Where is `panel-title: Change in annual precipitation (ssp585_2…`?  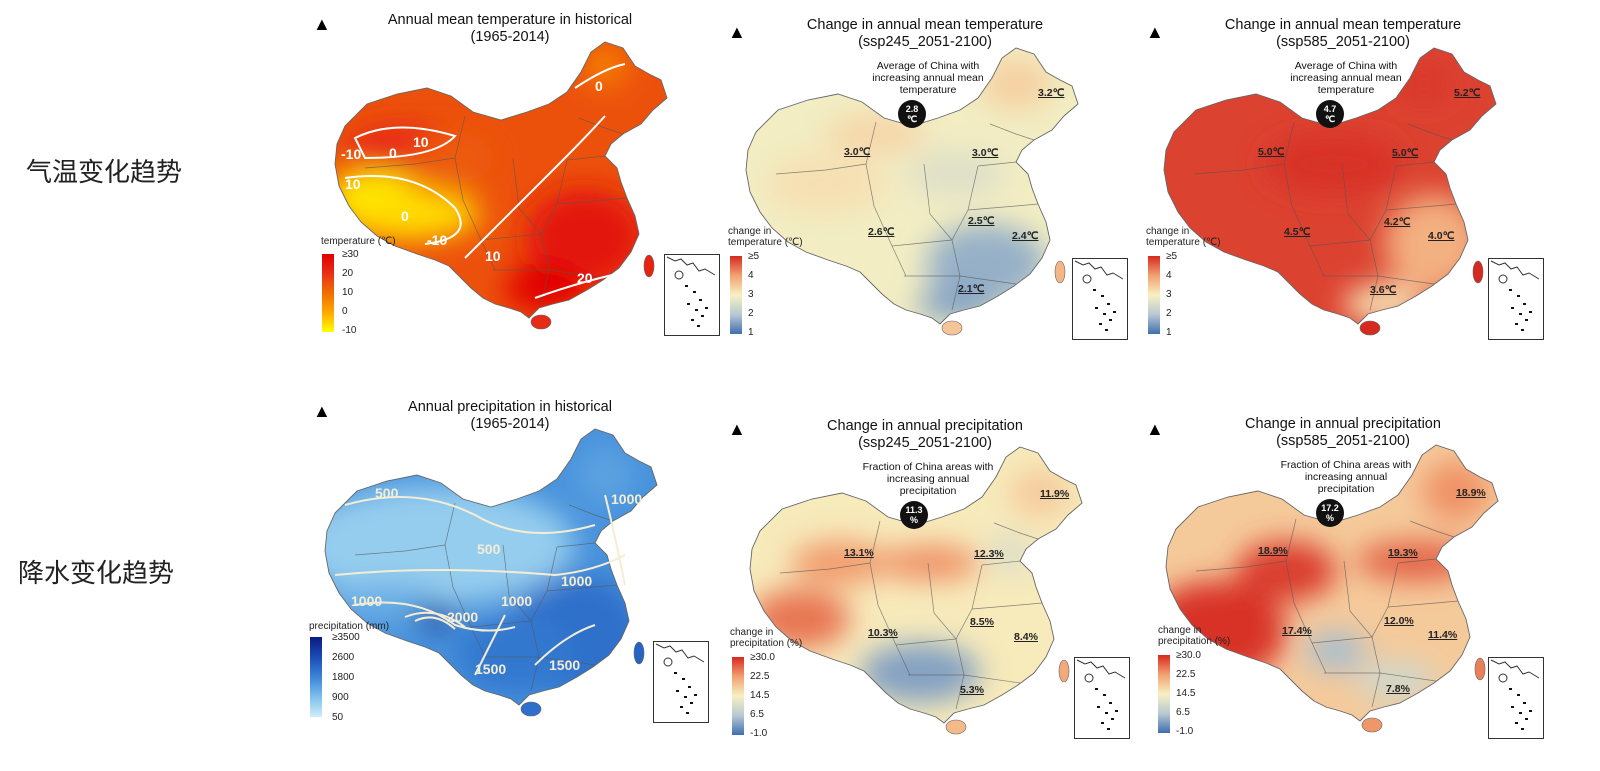
panel-title: Change in annual precipitation (ssp585_2… is located at coordinates (1343, 432).